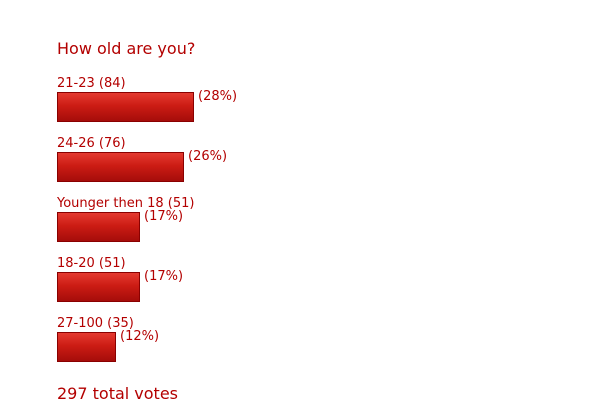 Image resolution: width=590 pixels, height=420 pixels. What do you see at coordinates (140, 336) in the screenshot?
I see `percent-label: (12%)` at bounding box center [140, 336].